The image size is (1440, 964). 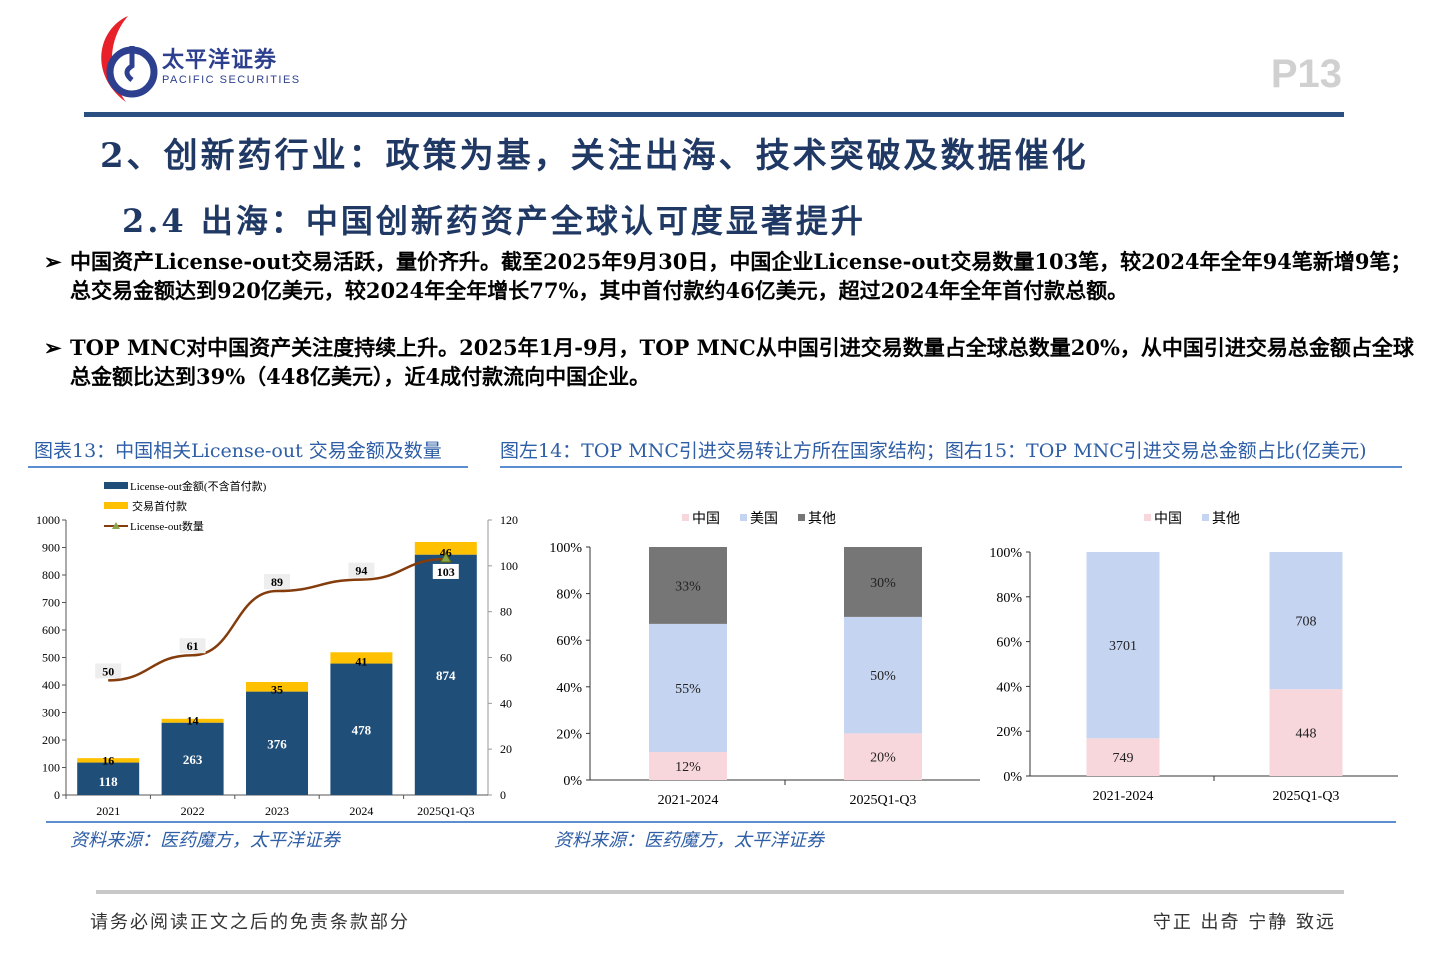 What do you see at coordinates (198, 486) in the screenshot?
I see `legend-label: License-out金额(不含首付款)` at bounding box center [198, 486].